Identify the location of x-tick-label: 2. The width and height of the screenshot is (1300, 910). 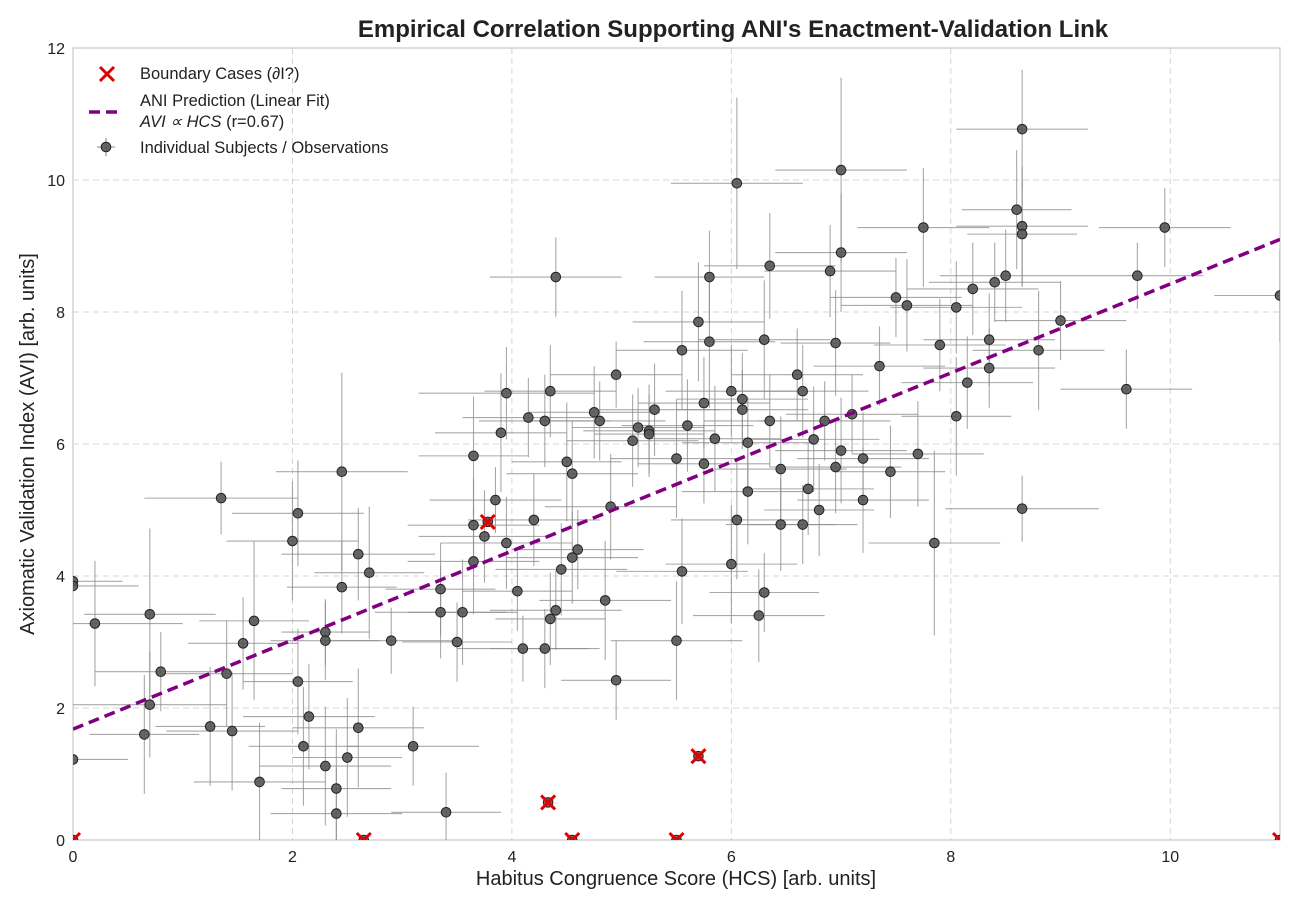
(292, 857).